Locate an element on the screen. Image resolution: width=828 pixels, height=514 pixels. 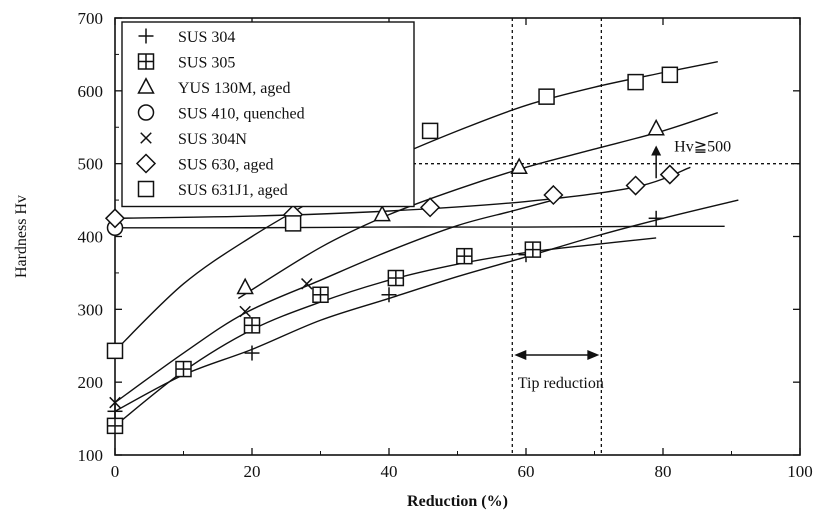
y-axis-label: Hardness Hv is located at coordinates (21, 236).